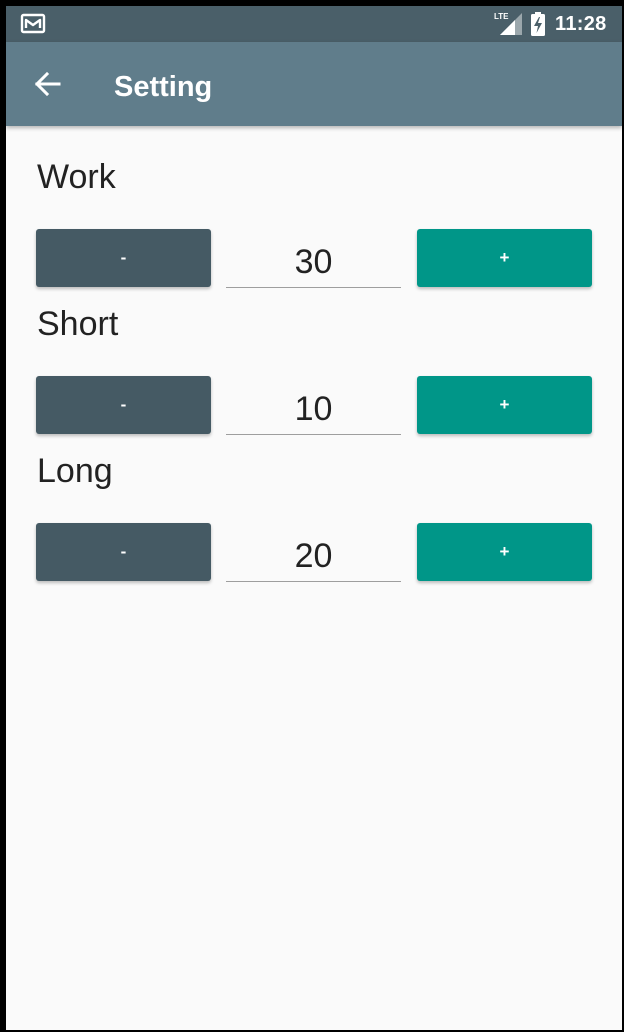  I want to click on app-bar: Setting, so click(314, 84).